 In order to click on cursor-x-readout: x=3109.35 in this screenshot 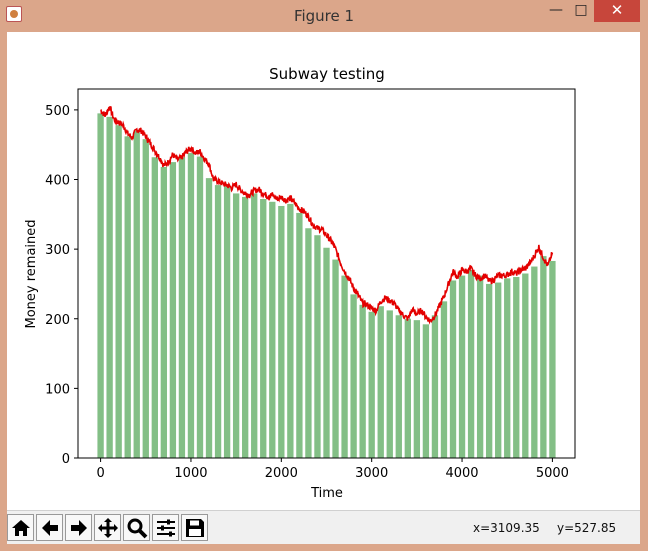, I will do `click(506, 528)`.